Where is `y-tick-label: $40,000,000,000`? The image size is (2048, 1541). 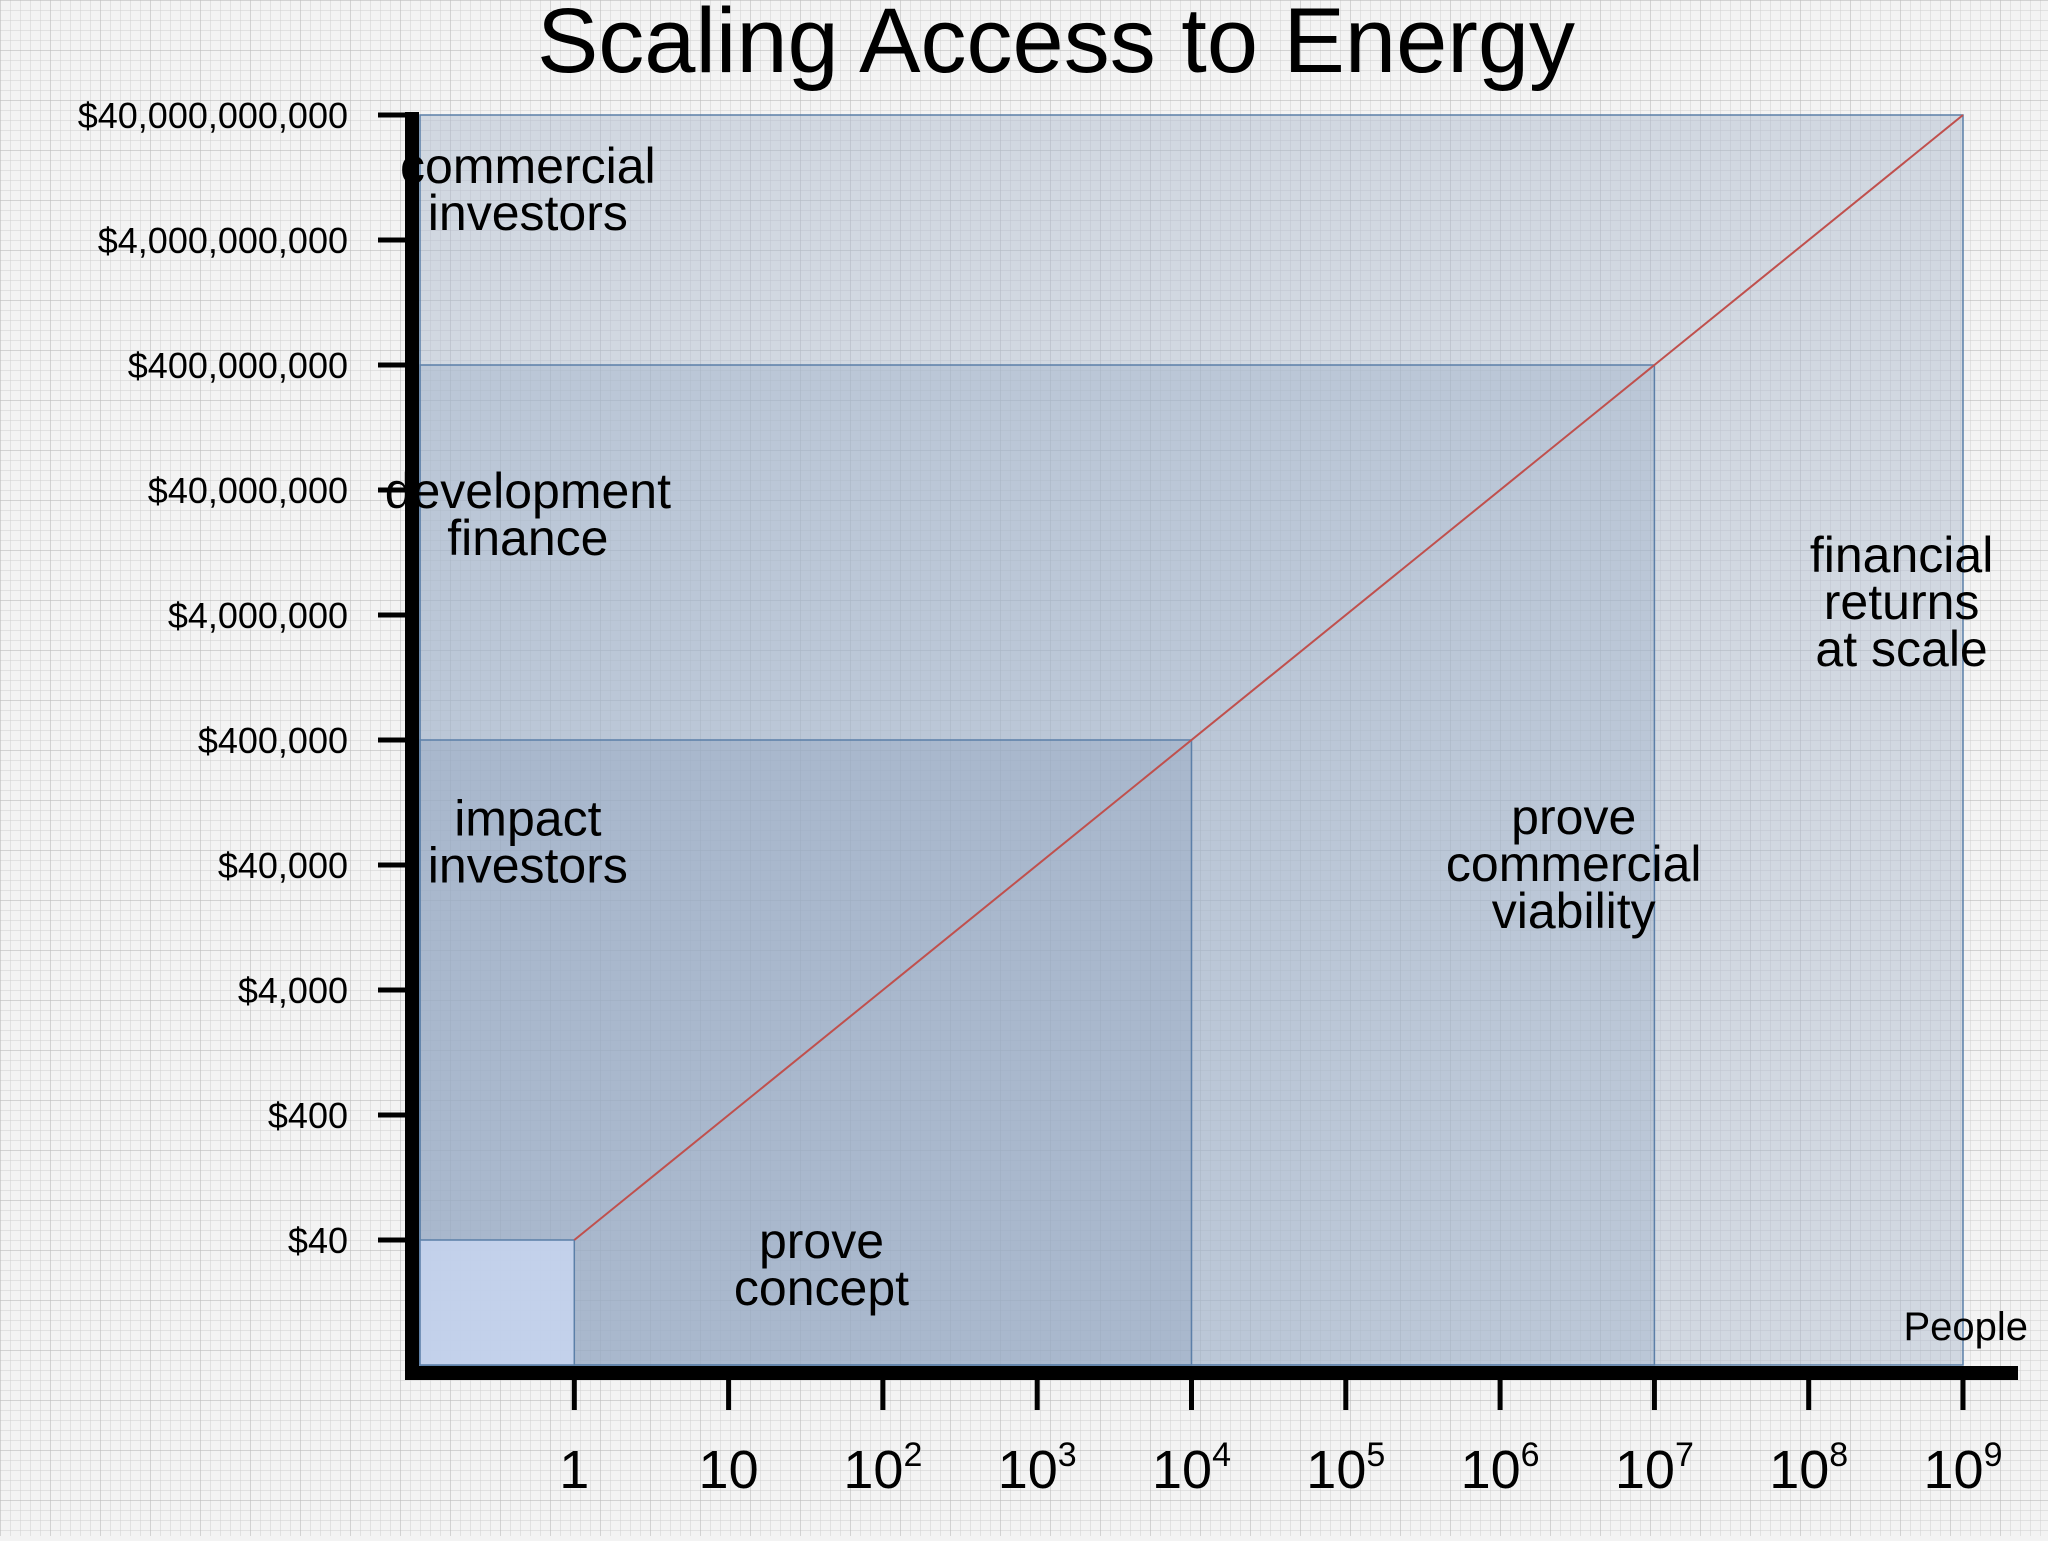 y-tick-label: $40,000,000,000 is located at coordinates (213, 115).